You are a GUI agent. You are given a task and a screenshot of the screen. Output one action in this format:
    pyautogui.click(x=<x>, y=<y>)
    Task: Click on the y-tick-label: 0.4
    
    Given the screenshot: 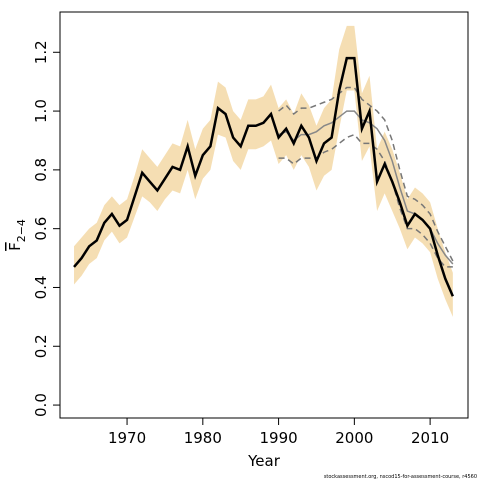 What is the action you would take?
    pyautogui.click(x=41, y=288)
    